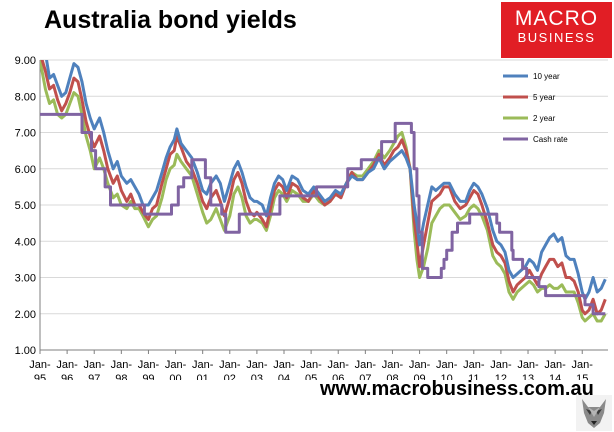 Image resolution: width=614 pixels, height=432 pixels. Describe the element at coordinates (311, 376) in the screenshot. I see `x-tick-label: 05` at that location.